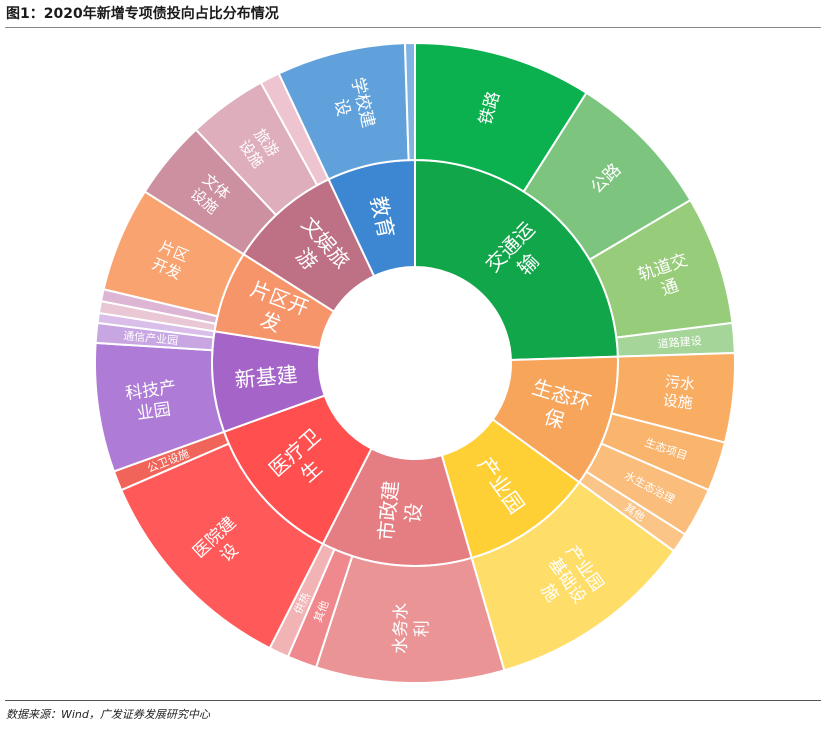  Describe the element at coordinates (170, 260) in the screenshot. I see `outer-slice-label: 片区开发` at that location.